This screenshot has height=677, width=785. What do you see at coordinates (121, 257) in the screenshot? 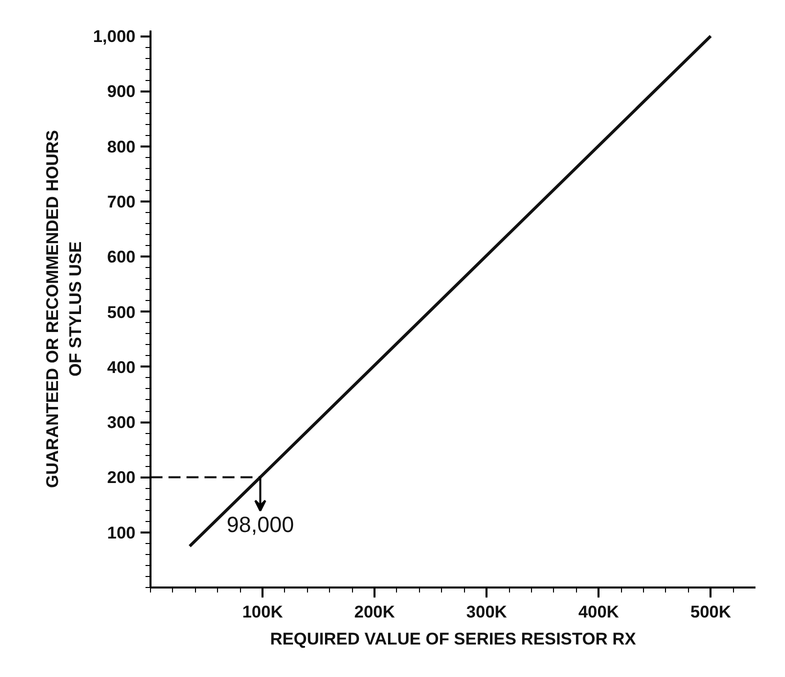
I see `y-tick-label: 600` at bounding box center [121, 257].